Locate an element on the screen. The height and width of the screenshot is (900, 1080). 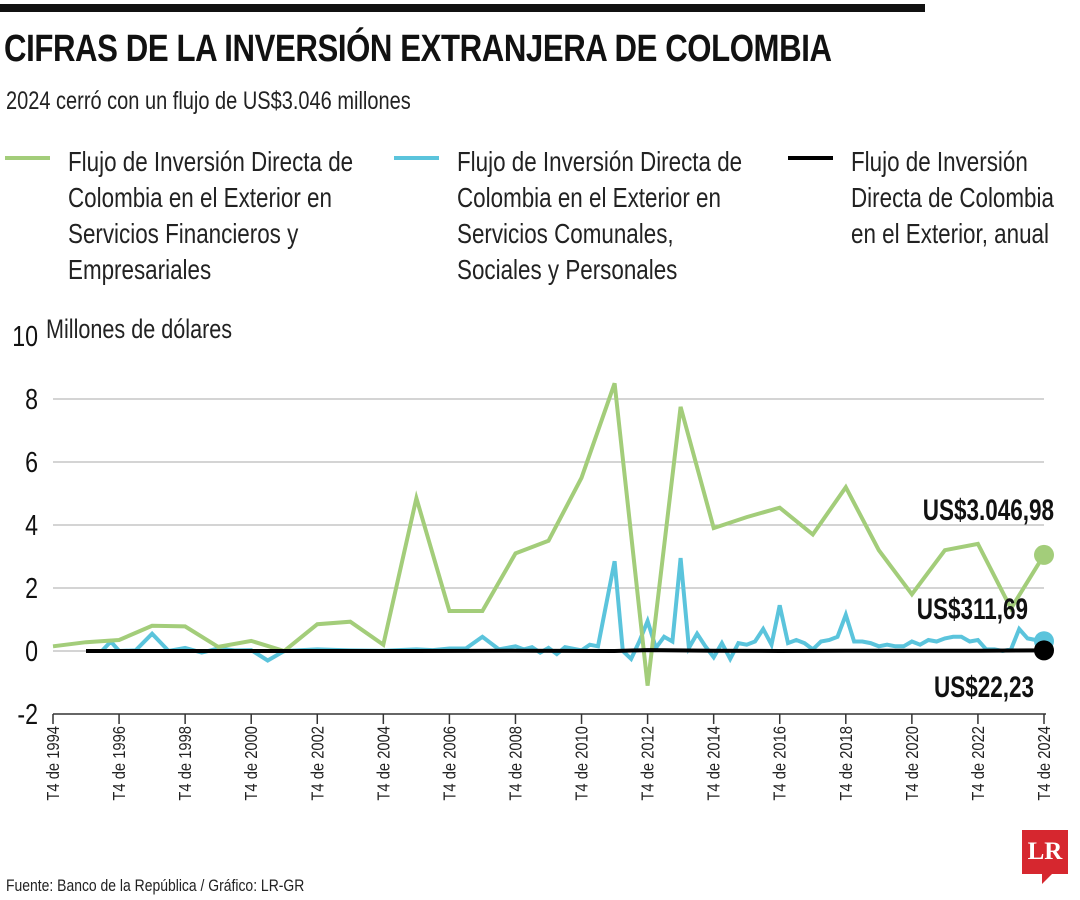
series-end-label: US$3.046,98 is located at coordinates (988, 510).